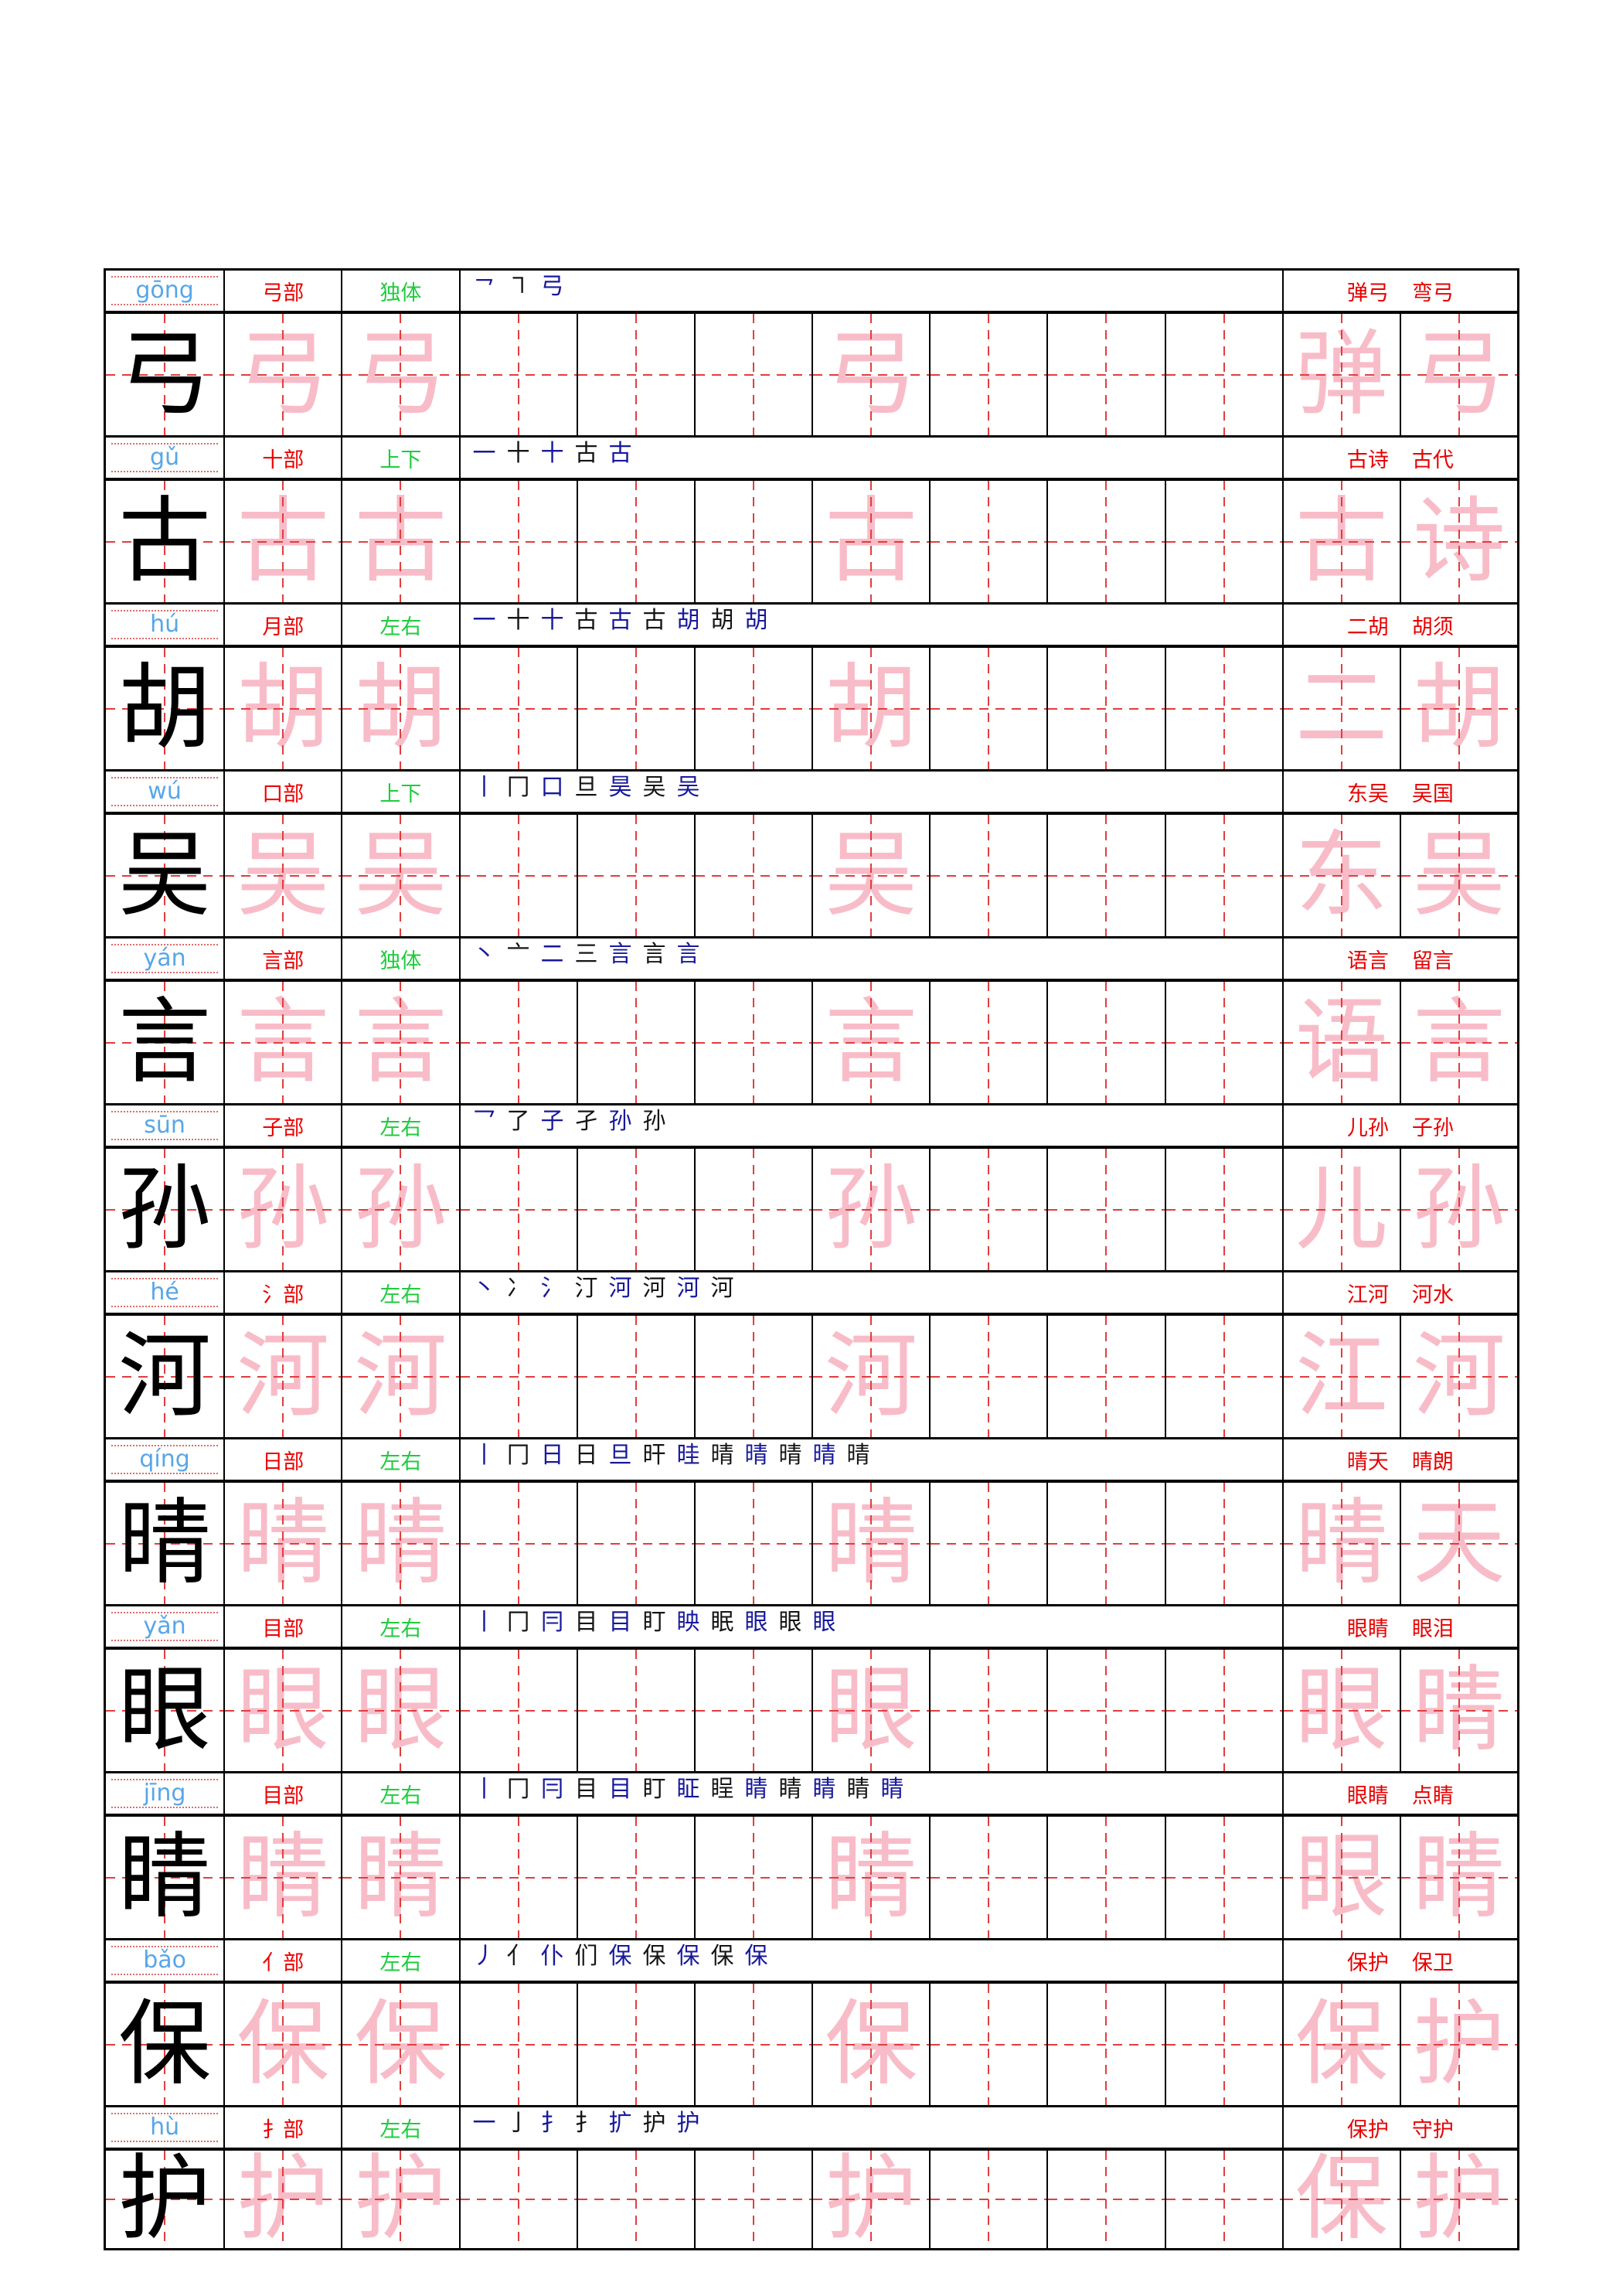 The height and width of the screenshot is (2296, 1623). I want to click on stroke-step: 丨, so click(484, 1789).